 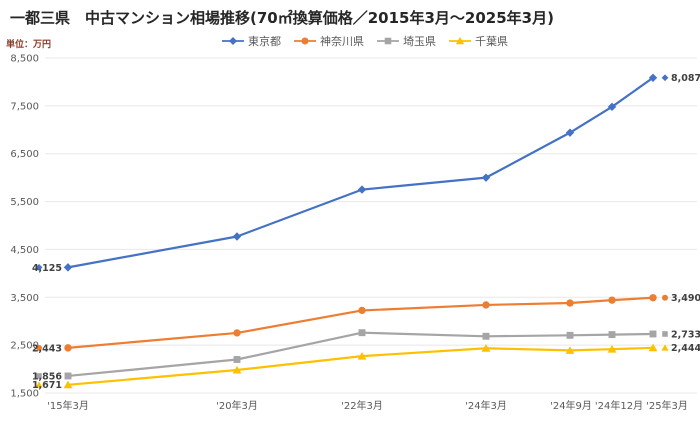 I want to click on legend-marker-kanagawa, so click(x=305, y=41).